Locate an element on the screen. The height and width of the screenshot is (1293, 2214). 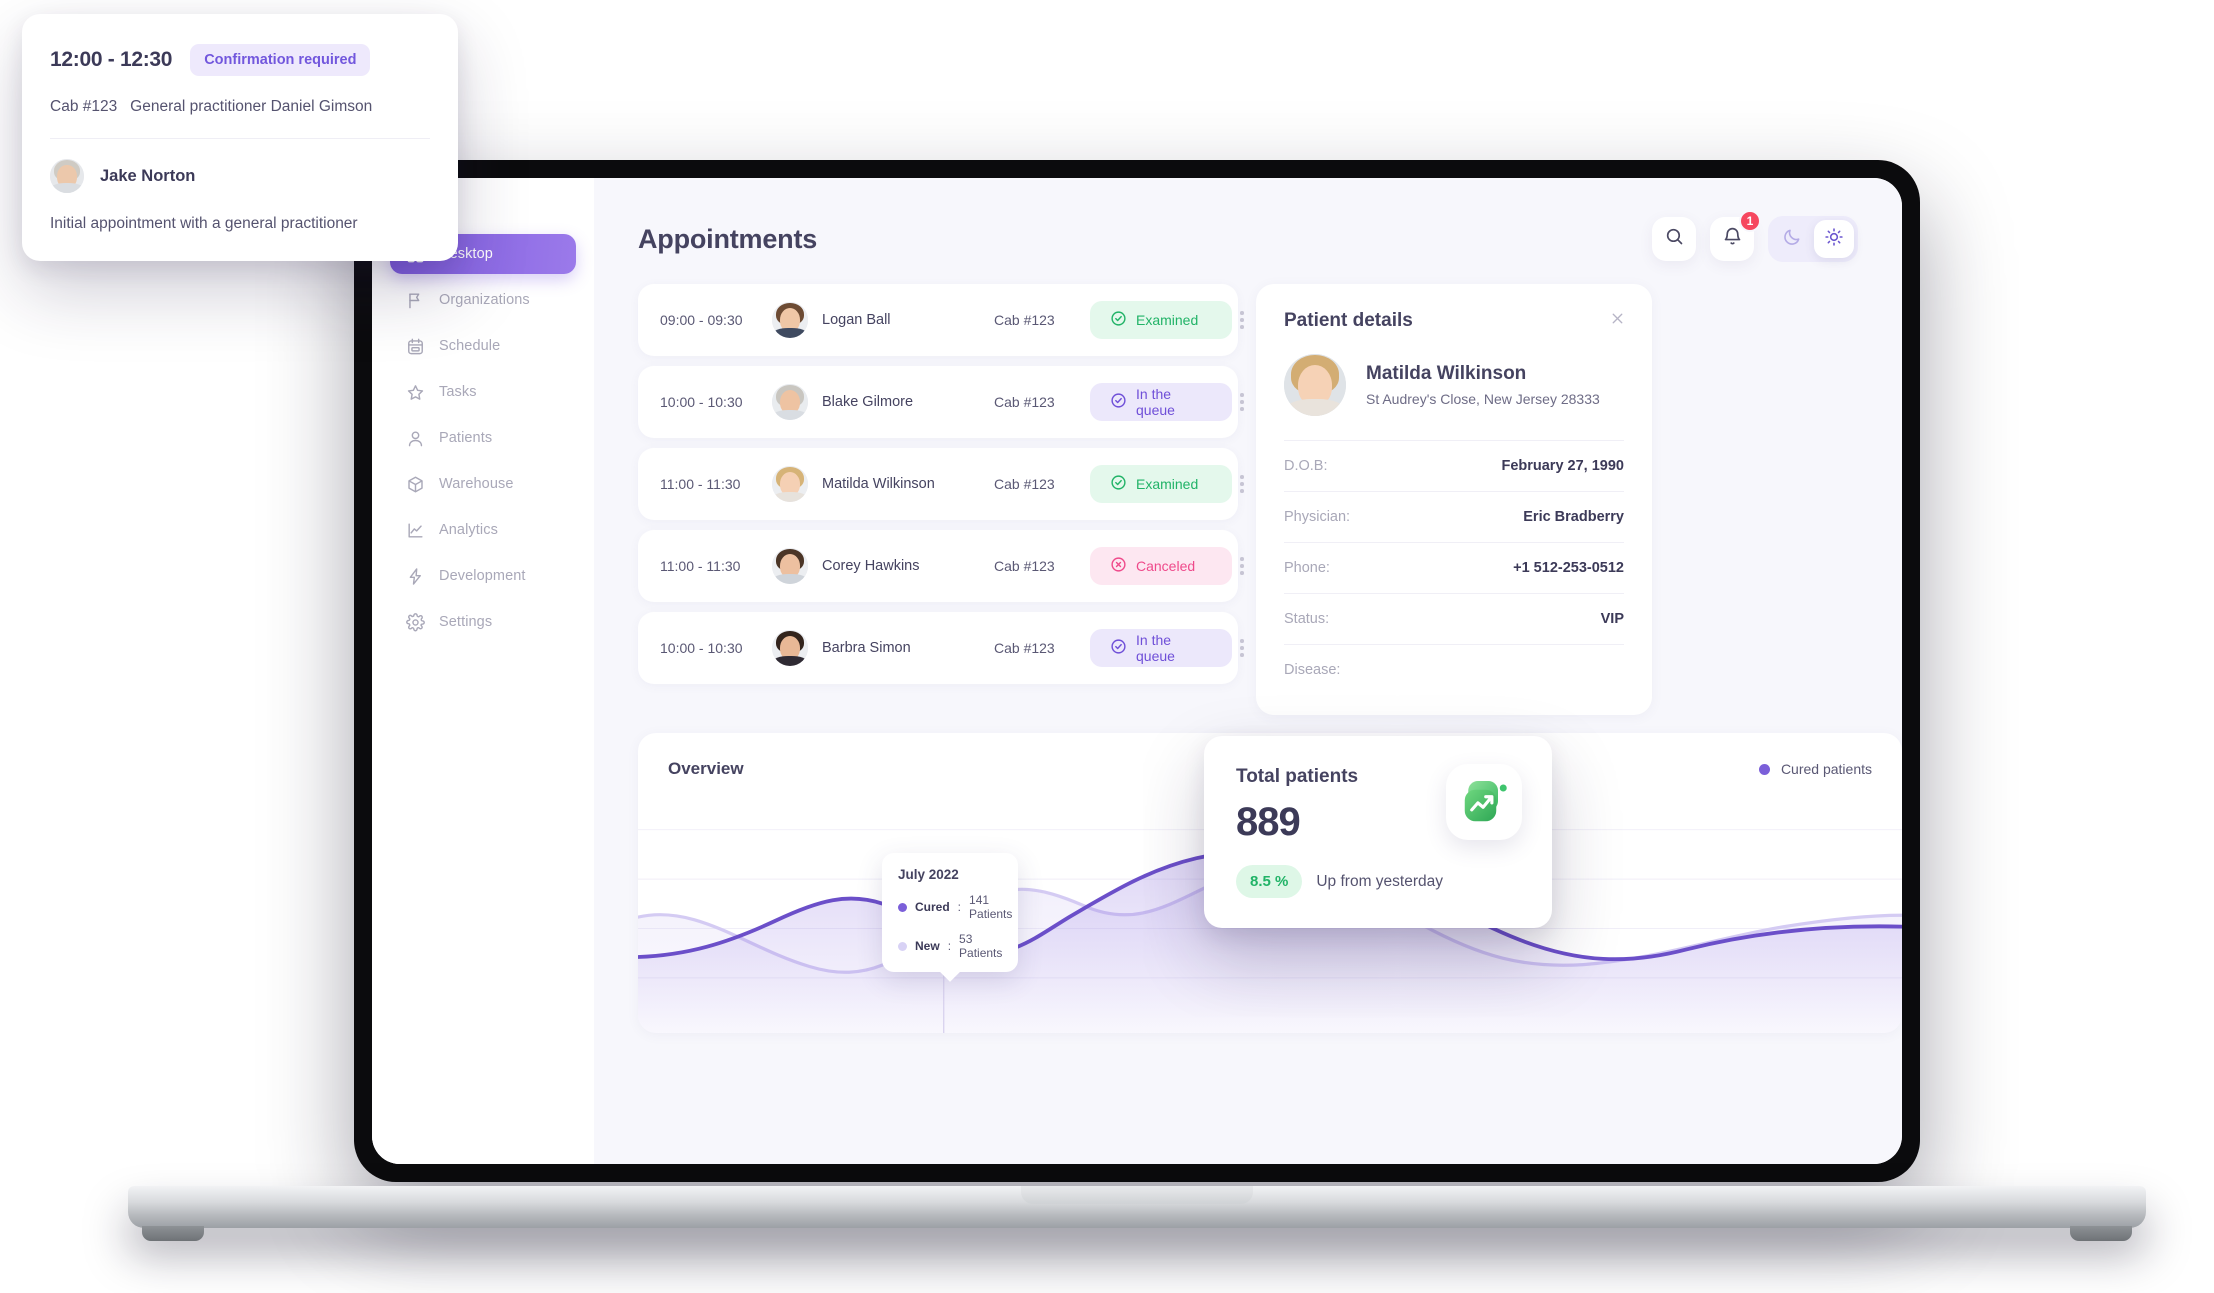
theme-toggle is located at coordinates (1813, 239).